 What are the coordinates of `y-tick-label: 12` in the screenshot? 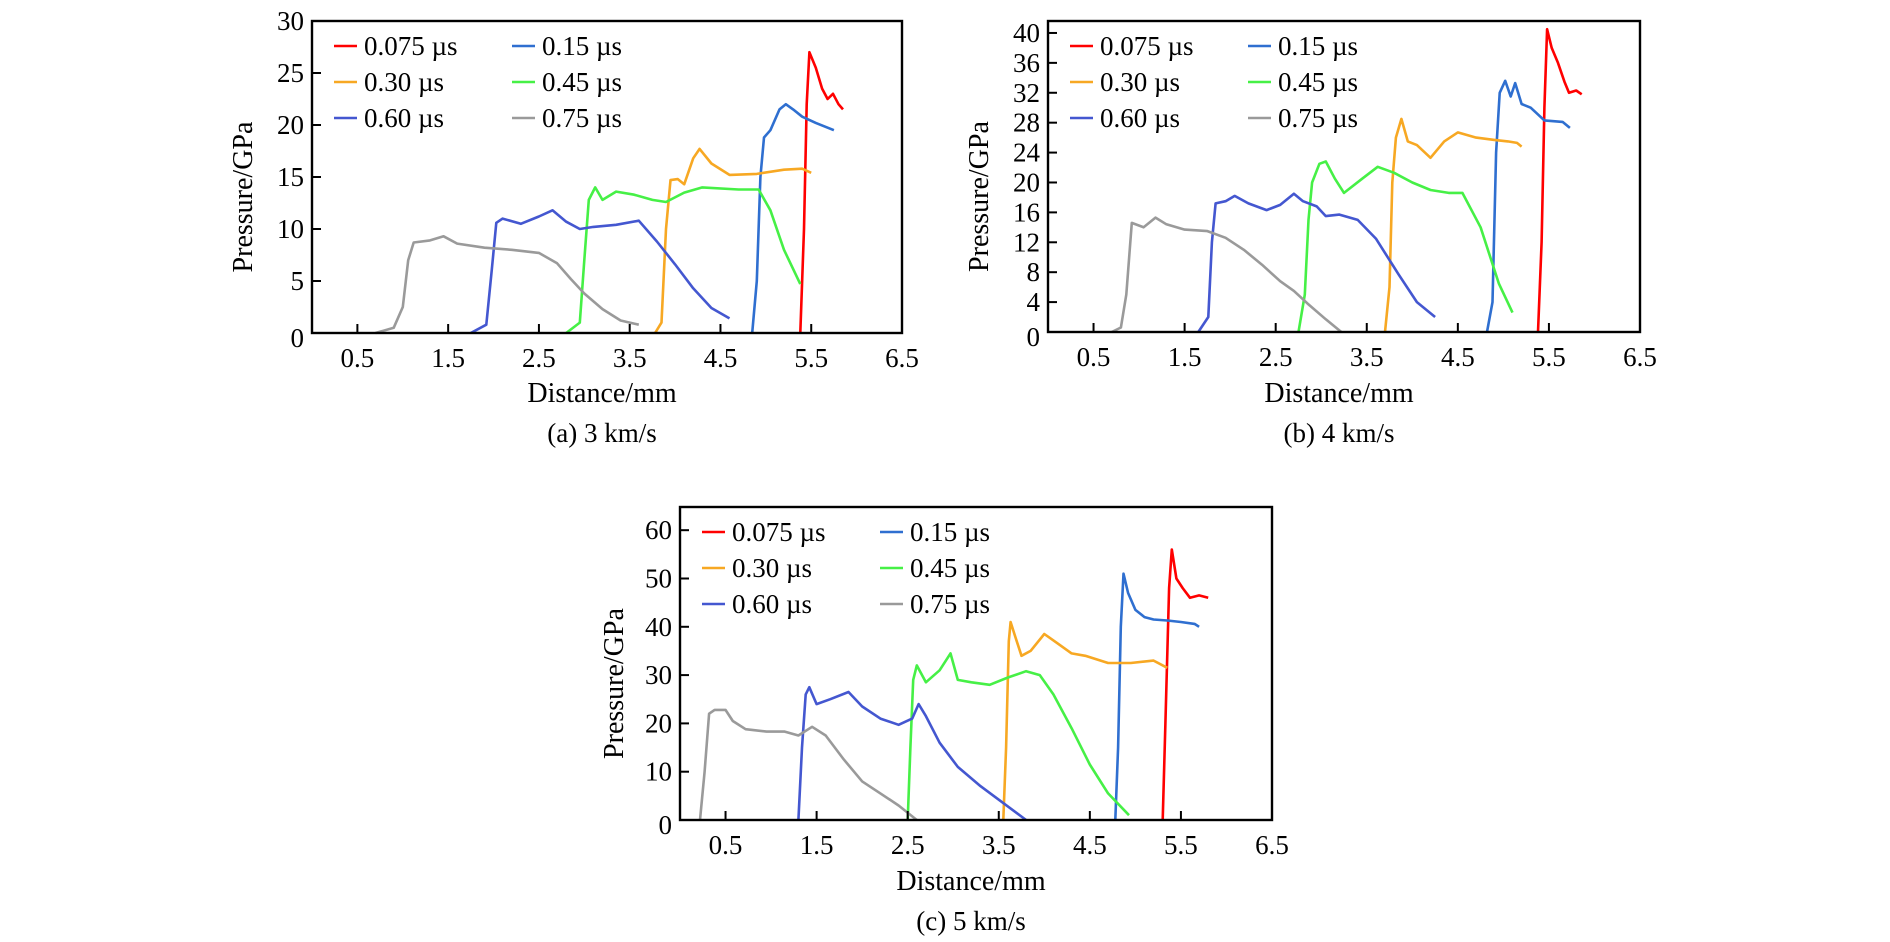 It's located at (1026, 242).